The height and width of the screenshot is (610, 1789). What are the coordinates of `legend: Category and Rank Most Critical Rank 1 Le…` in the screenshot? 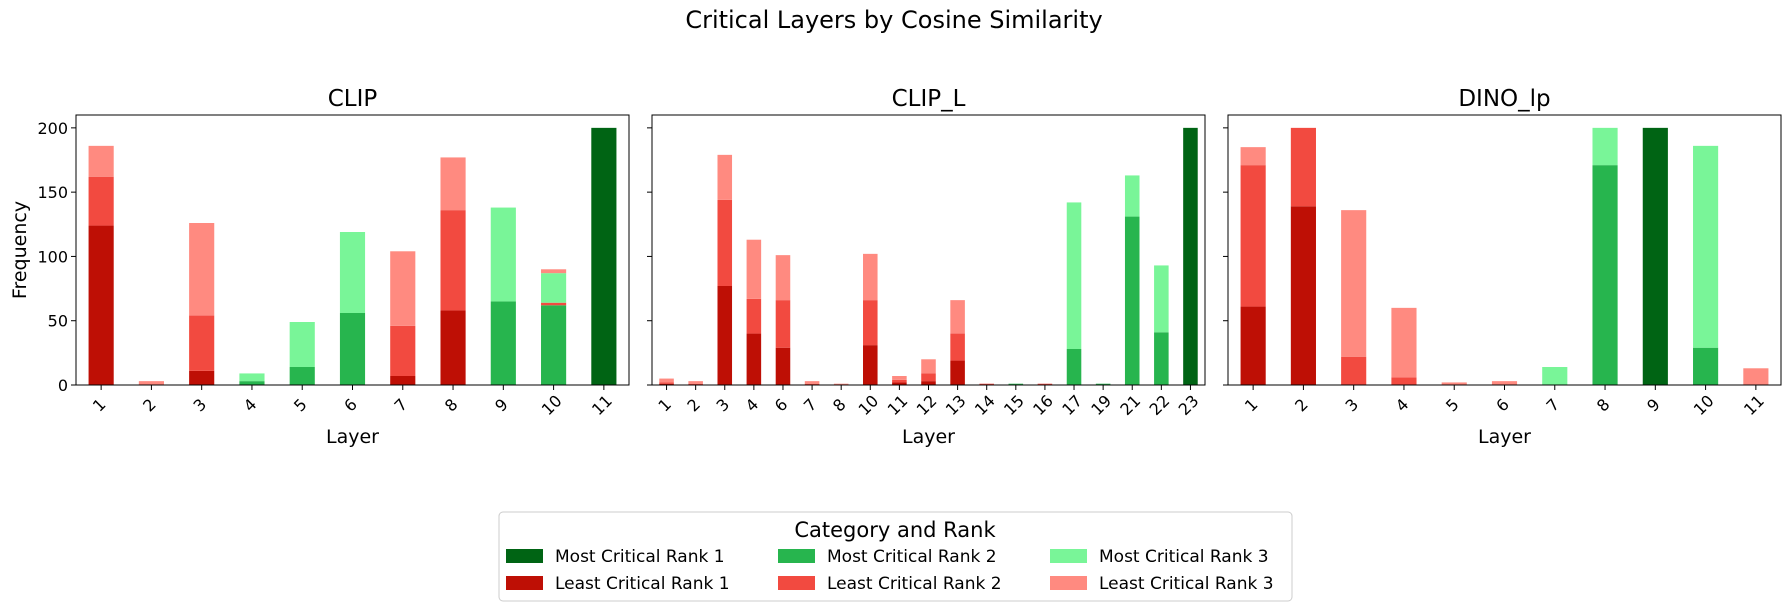 It's located at (895, 556).